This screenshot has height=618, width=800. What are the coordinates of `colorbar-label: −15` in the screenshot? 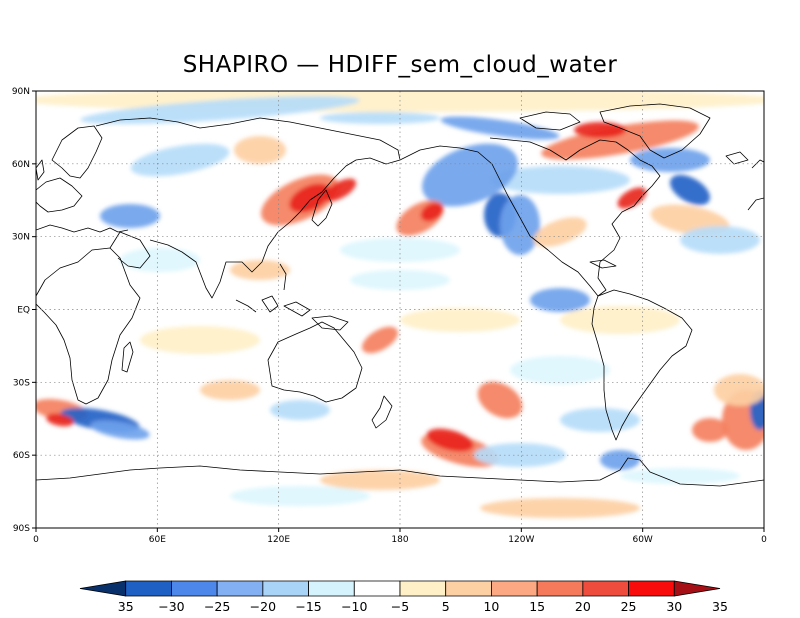 It's located at (308, 606).